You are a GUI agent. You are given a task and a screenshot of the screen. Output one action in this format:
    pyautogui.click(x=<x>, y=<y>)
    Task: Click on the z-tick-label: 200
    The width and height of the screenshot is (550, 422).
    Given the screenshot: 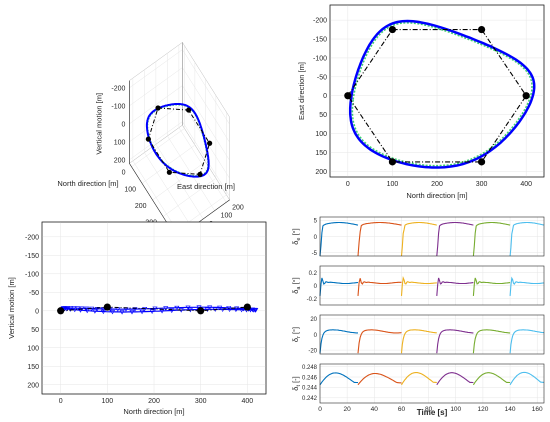 What is the action you would take?
    pyautogui.click(x=120, y=160)
    